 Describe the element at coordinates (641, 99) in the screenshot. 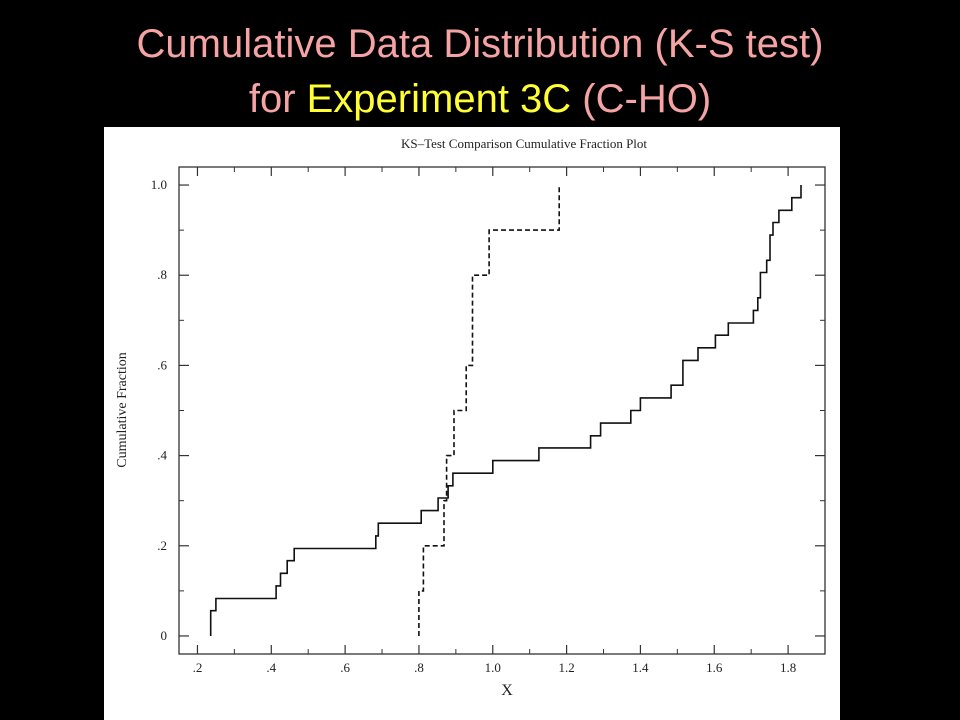

I see `title-suffix: (C-HO)` at that location.